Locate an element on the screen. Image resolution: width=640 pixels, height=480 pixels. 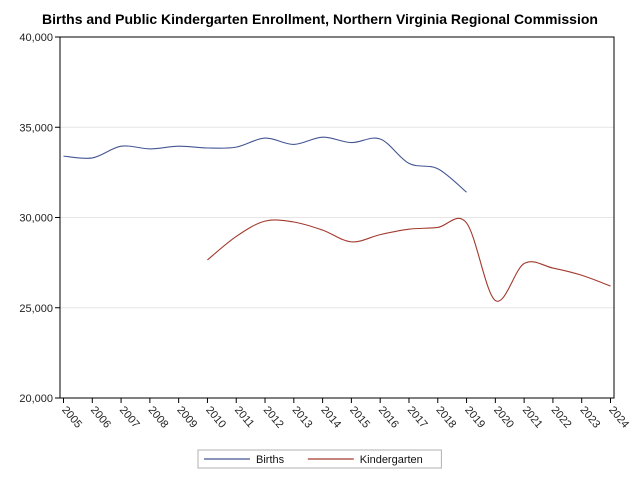
x-tick-label: 2023 is located at coordinates (589, 417).